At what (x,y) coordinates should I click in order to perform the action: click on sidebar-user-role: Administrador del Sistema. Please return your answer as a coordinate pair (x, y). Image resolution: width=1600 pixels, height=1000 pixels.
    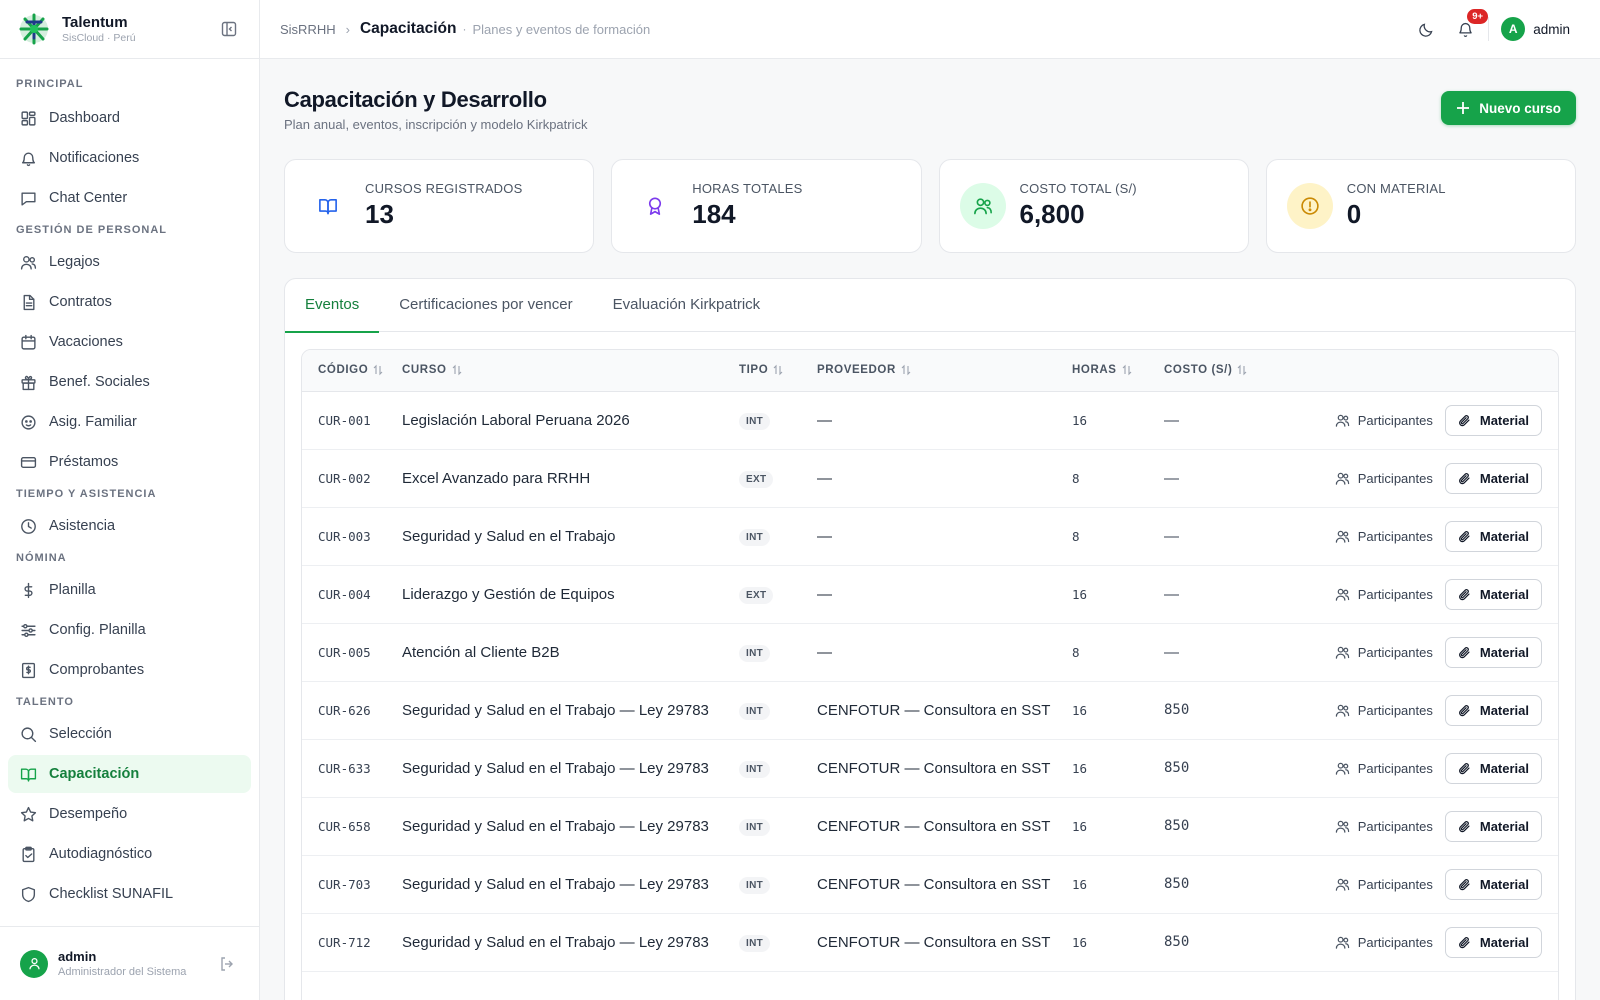
    Looking at the image, I should click on (122, 971).